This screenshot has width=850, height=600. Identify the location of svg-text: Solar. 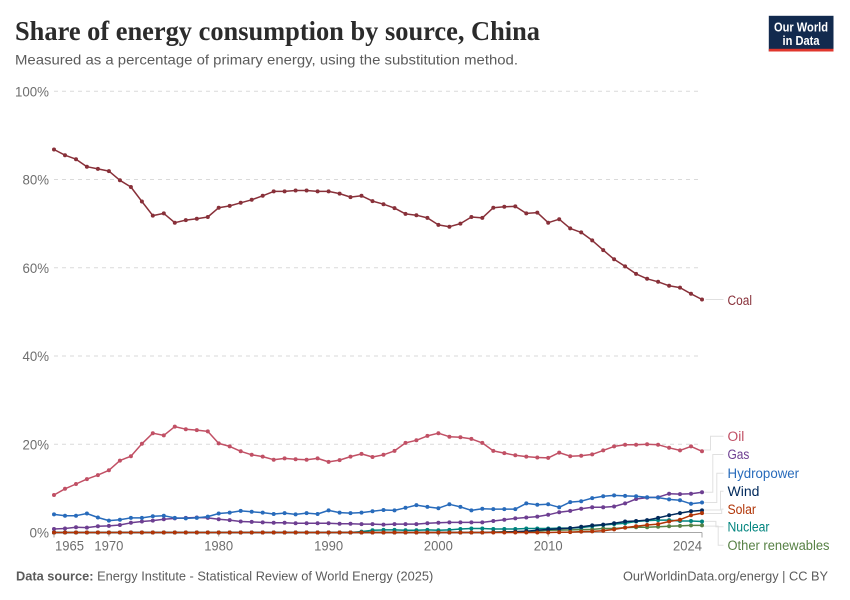
(742, 509).